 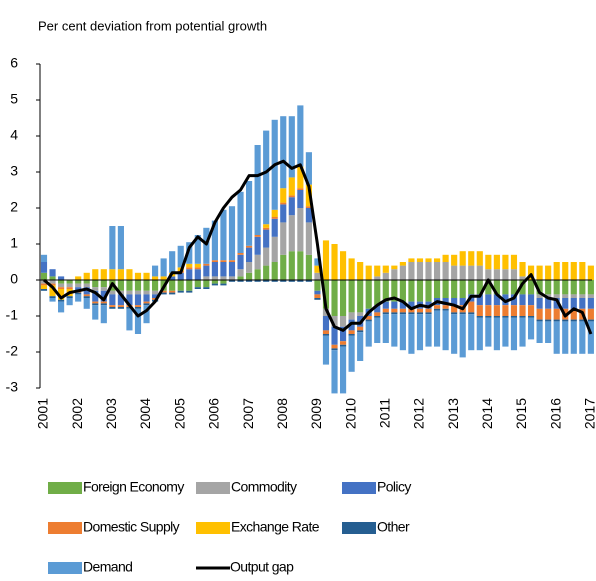 What do you see at coordinates (262, 567) in the screenshot?
I see `legend-label: Output gap` at bounding box center [262, 567].